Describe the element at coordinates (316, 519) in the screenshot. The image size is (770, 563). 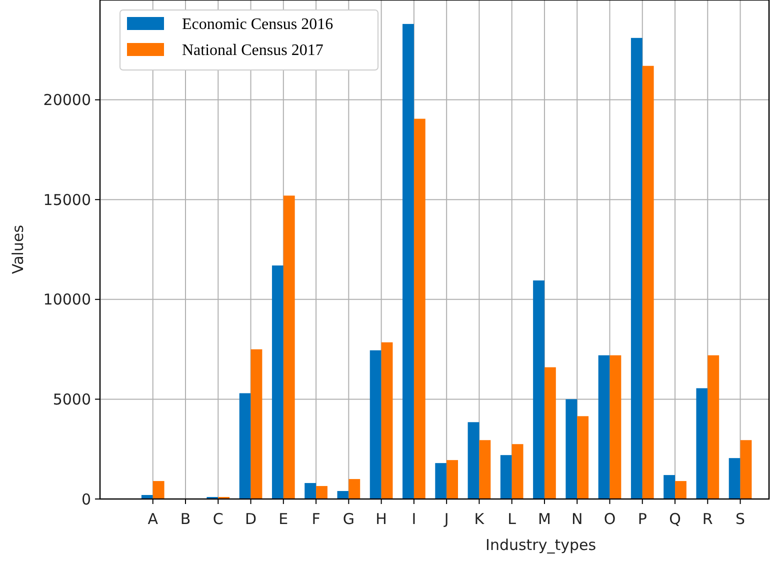
I see `x-tick-label: F` at that location.